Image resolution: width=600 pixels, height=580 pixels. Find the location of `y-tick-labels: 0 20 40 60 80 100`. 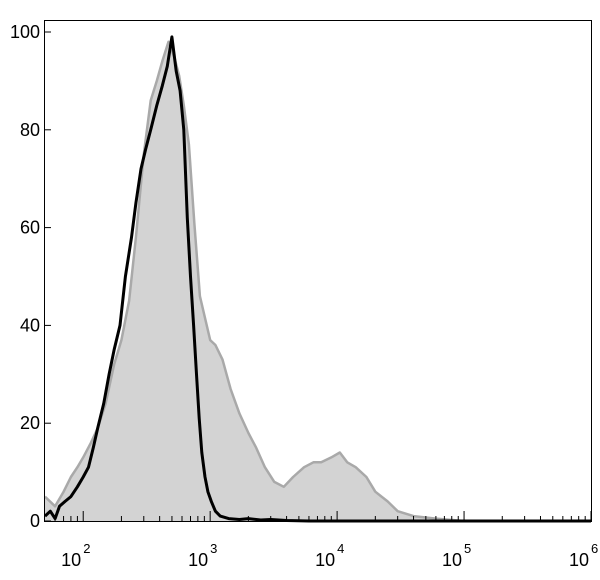

y-tick-labels: 0 20 40 60 80 100 is located at coordinates (25, 276).